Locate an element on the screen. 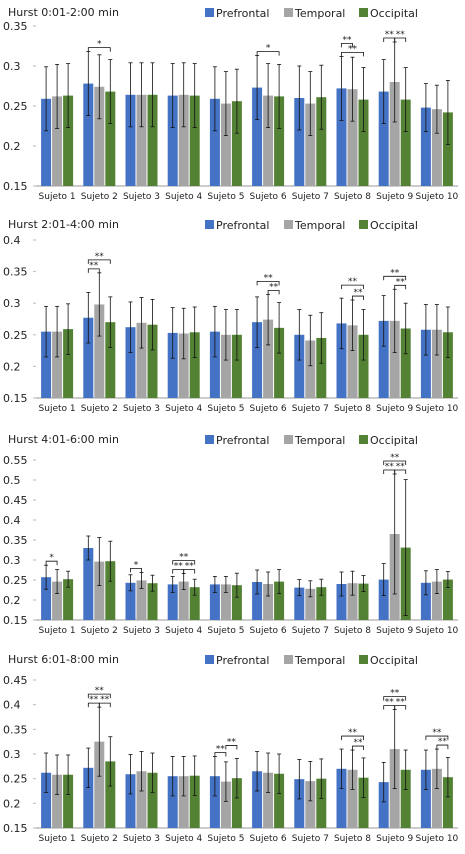  category-label: Sujeto 2 is located at coordinates (99, 197).